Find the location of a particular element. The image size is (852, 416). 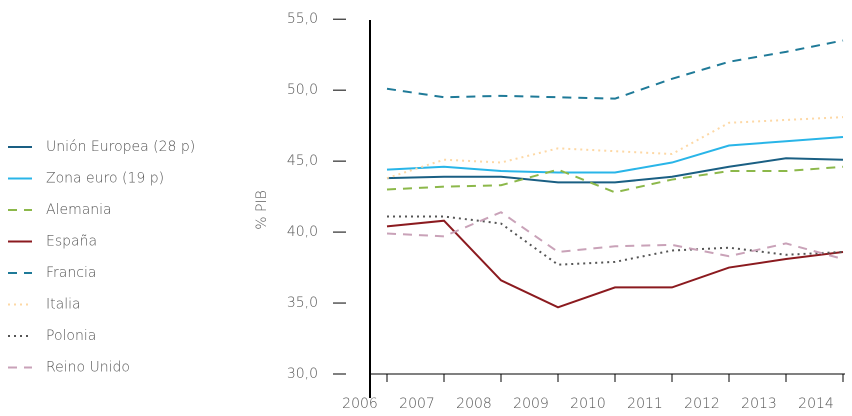

x-tick-label: 2011 is located at coordinates (645, 404).